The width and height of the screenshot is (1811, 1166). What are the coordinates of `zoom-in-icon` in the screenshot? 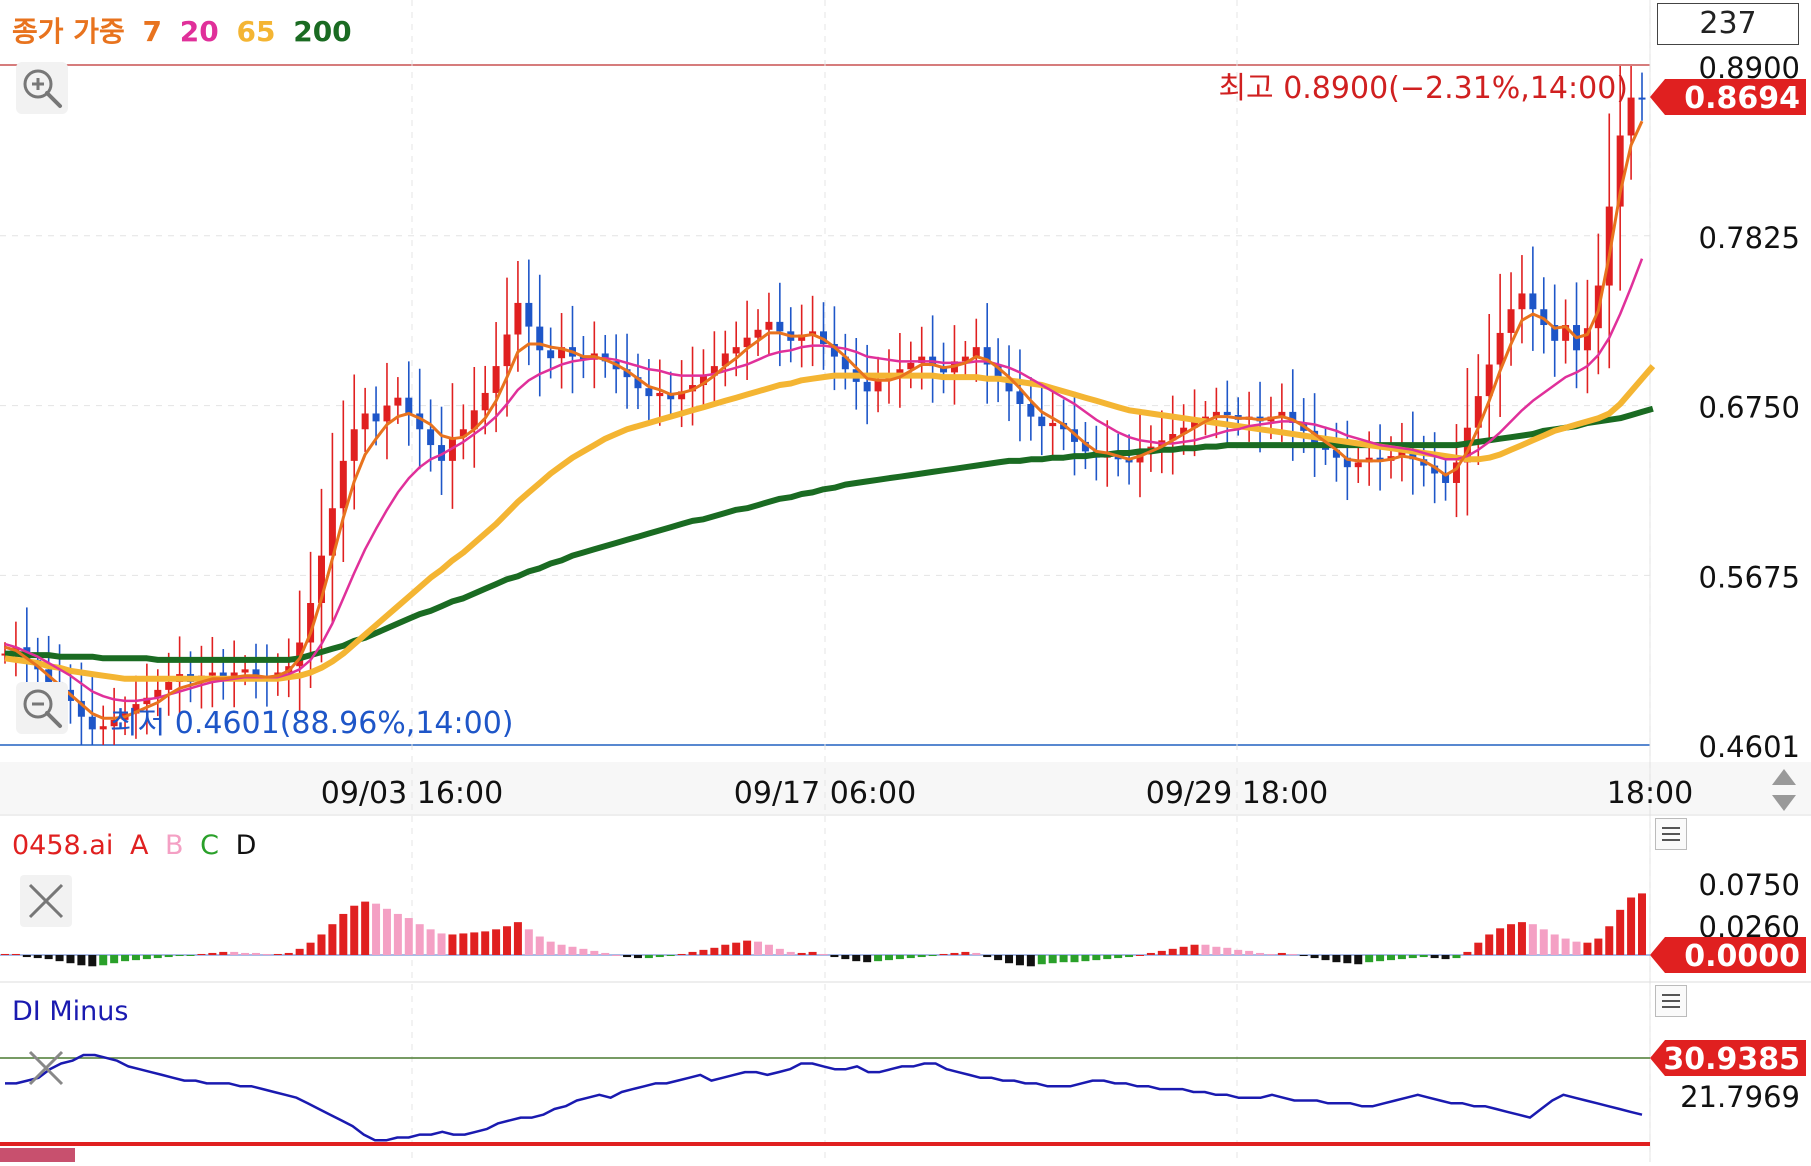 It's located at (42, 88).